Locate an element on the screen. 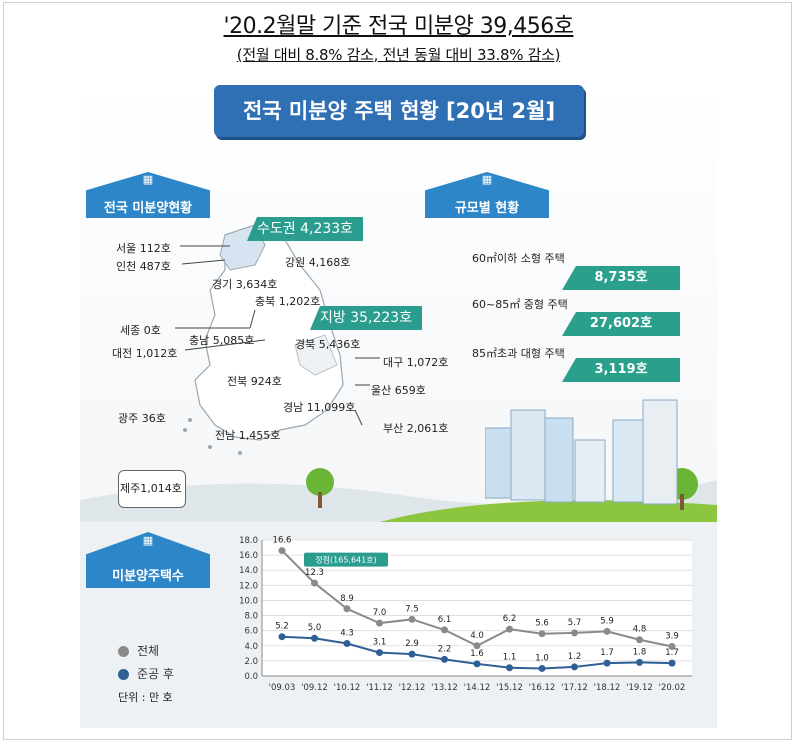  legend-unit: 단위 : 만 호 is located at coordinates (145, 697).